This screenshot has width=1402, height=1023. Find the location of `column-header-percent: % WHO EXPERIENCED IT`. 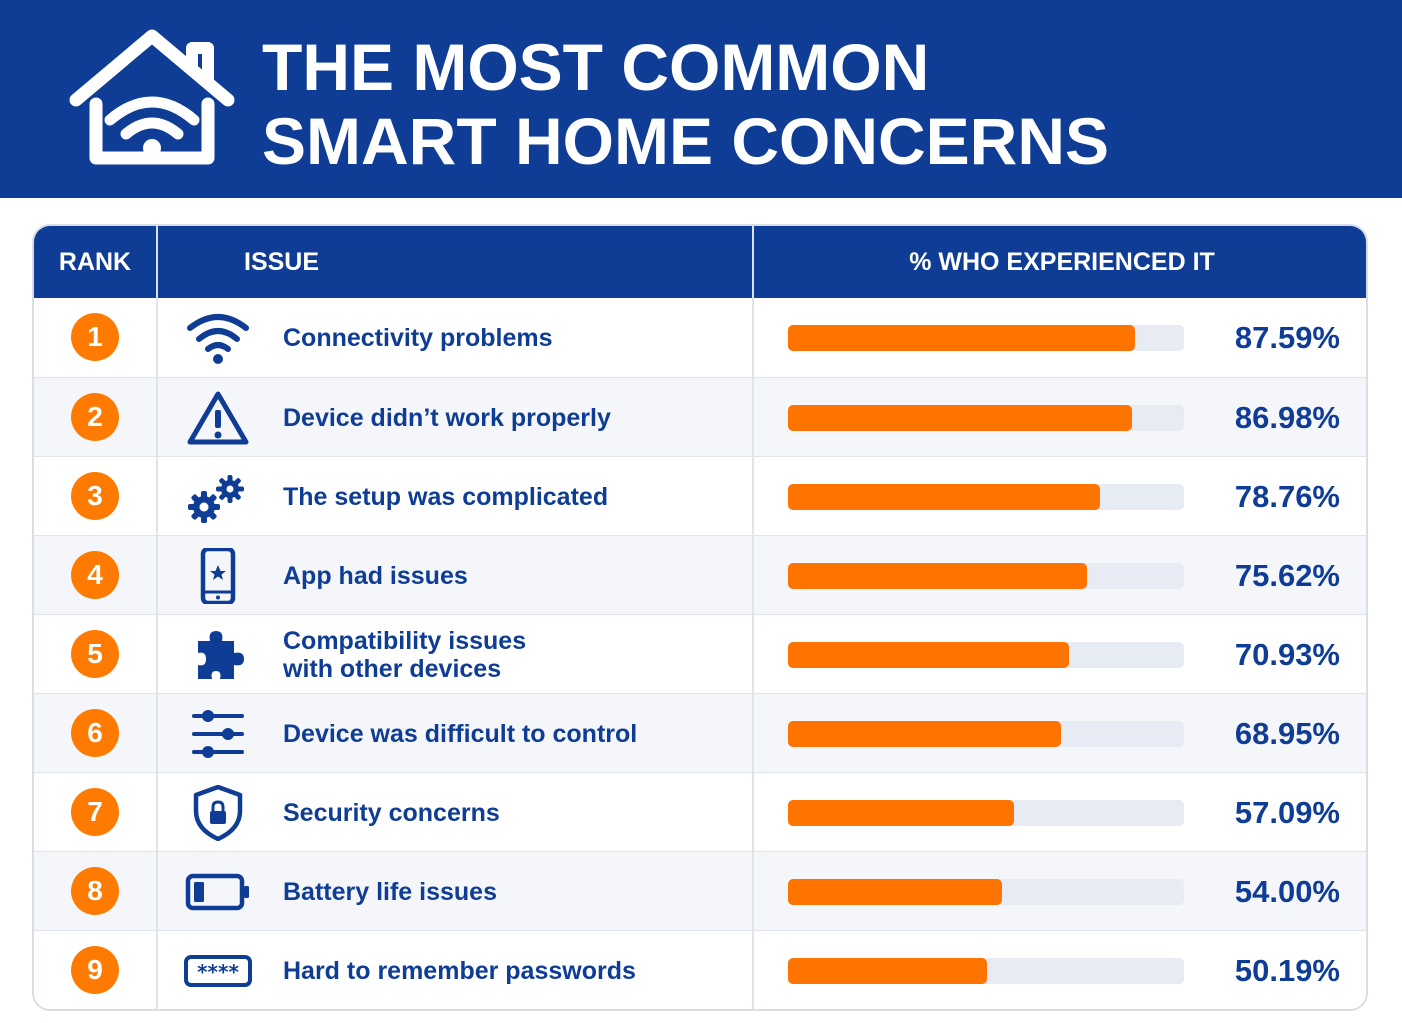

column-header-percent: % WHO EXPERIENCED IT is located at coordinates (1062, 262).